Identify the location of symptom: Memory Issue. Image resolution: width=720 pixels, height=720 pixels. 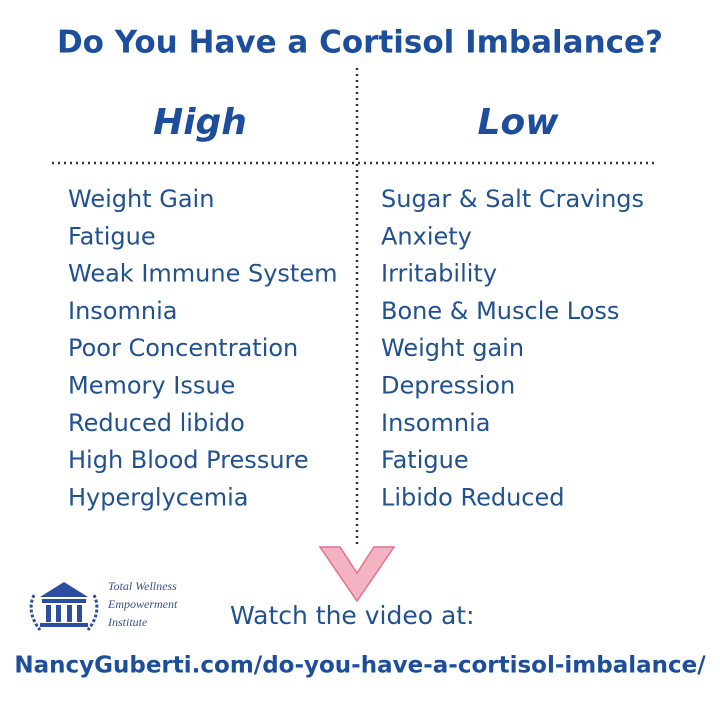
(151, 386).